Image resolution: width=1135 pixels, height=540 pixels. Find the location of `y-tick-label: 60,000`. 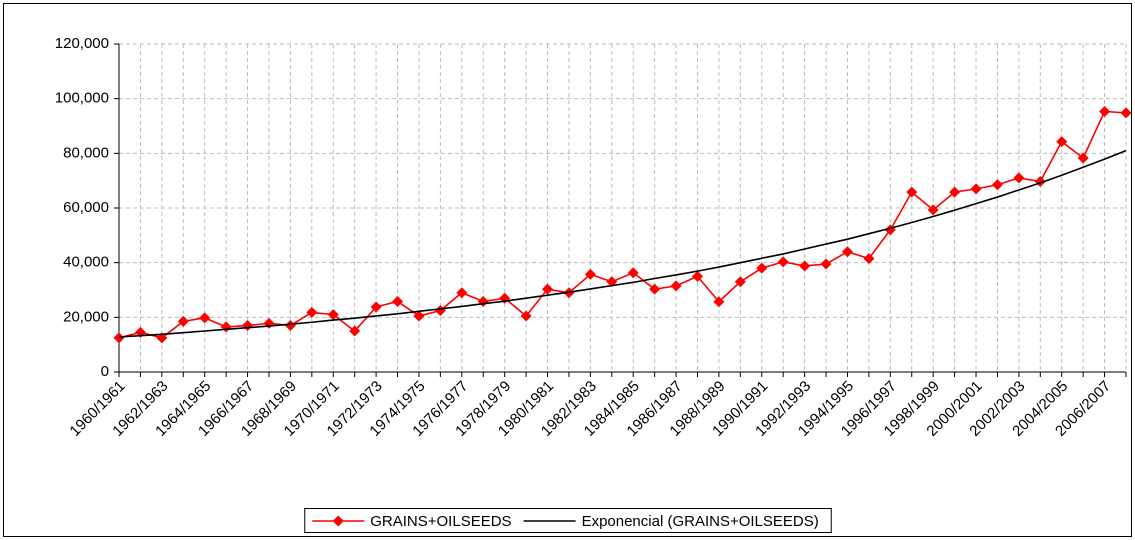

y-tick-label: 60,000 is located at coordinates (86, 207).